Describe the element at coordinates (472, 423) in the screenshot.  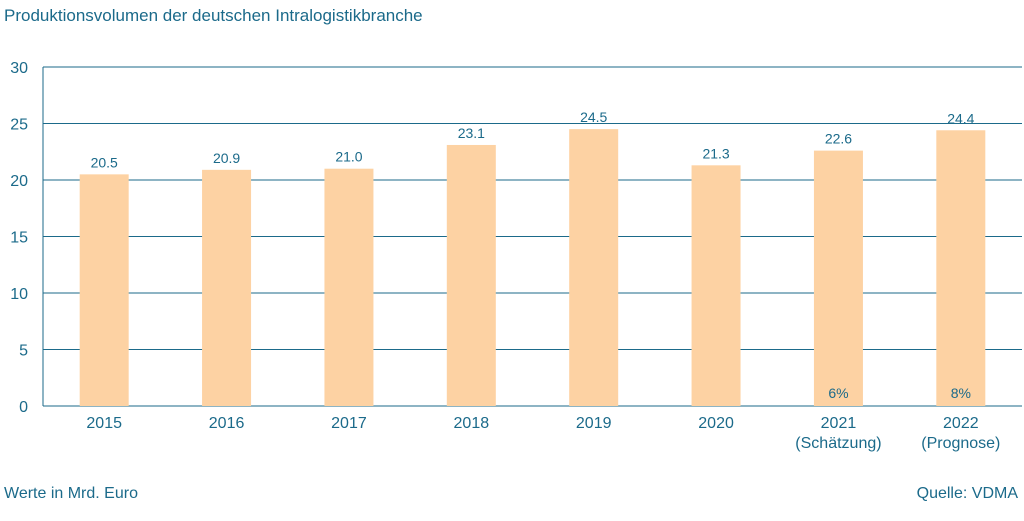
I see `x-tick-label: 2018` at that location.